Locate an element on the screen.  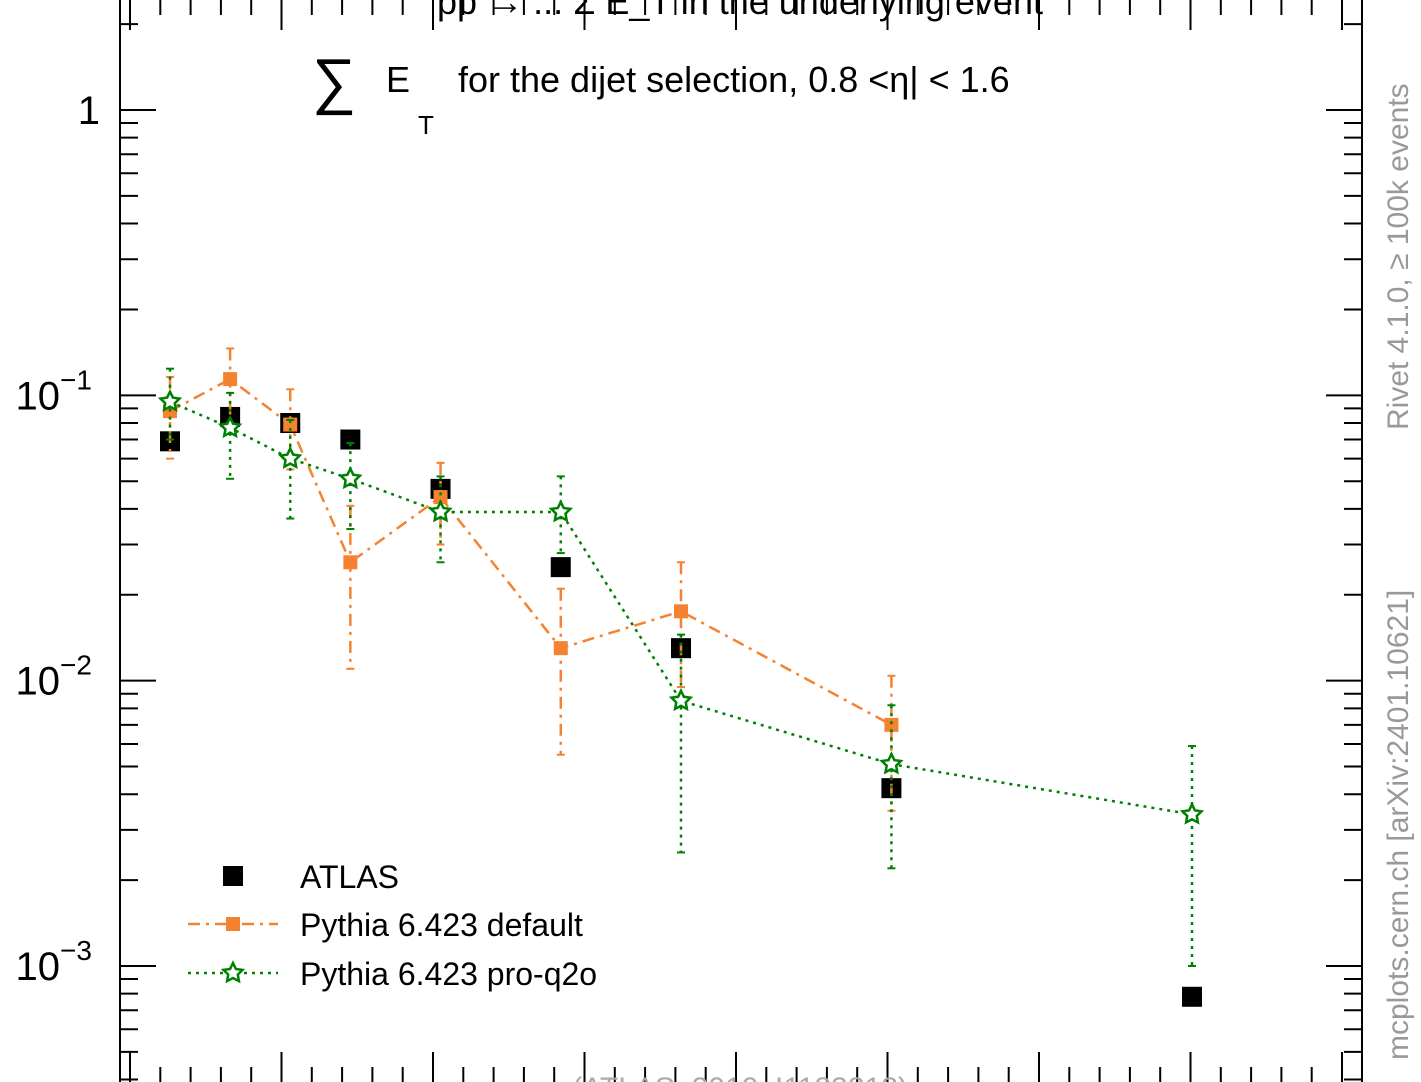
legend-label: Pythia 6.423 pro-q2o is located at coordinates (448, 974).